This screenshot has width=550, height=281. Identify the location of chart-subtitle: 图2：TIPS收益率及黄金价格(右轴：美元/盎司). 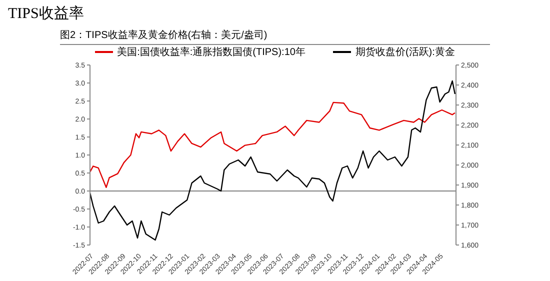
(275, 36).